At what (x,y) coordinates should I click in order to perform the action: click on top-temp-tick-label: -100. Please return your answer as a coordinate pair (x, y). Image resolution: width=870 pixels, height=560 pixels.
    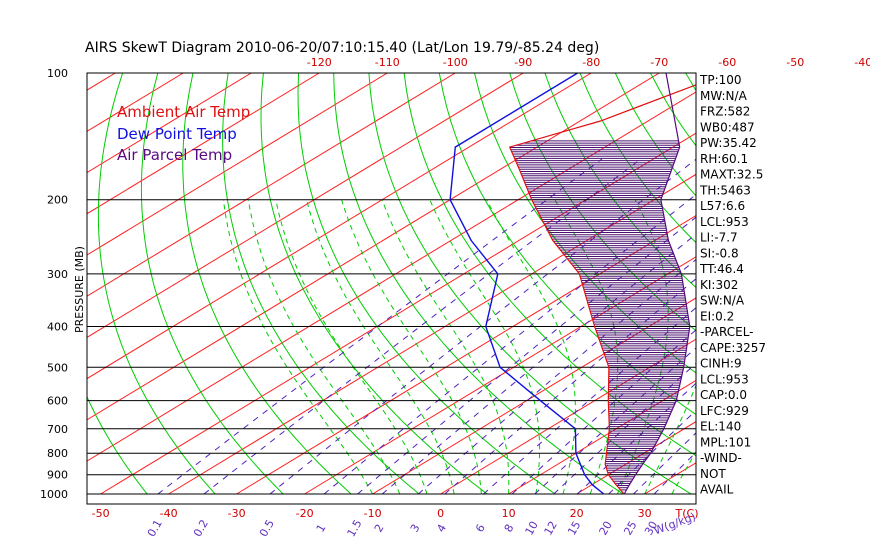
    Looking at the image, I should click on (455, 62).